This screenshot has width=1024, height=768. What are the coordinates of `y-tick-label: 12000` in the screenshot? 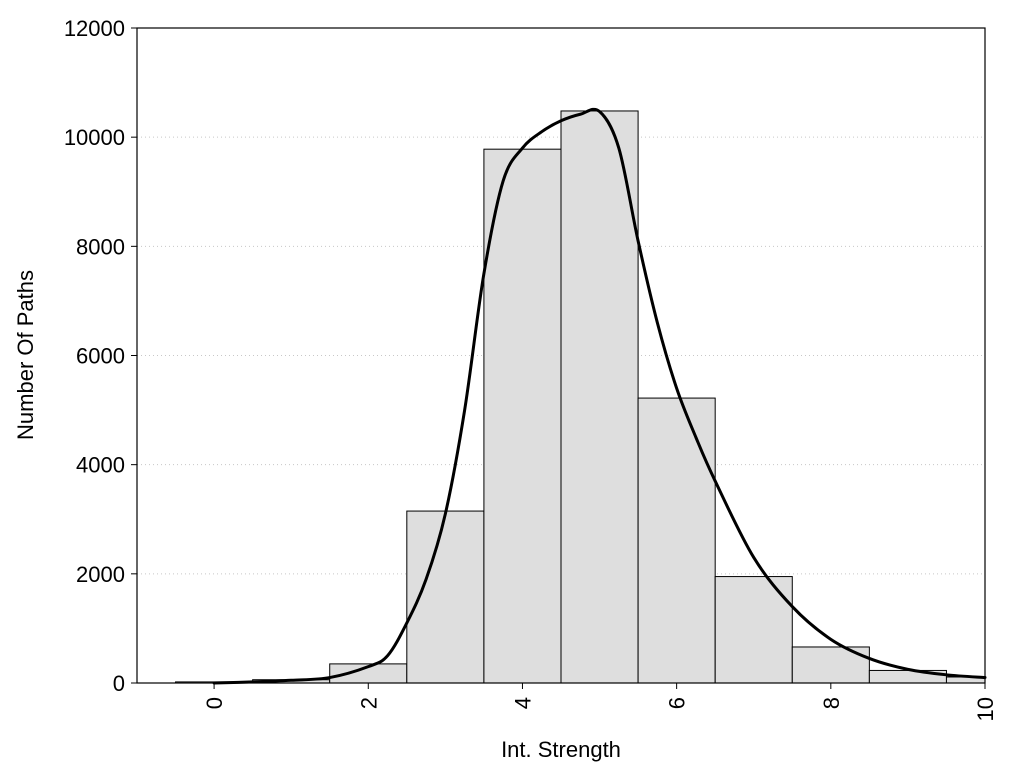 It's located at (94, 28).